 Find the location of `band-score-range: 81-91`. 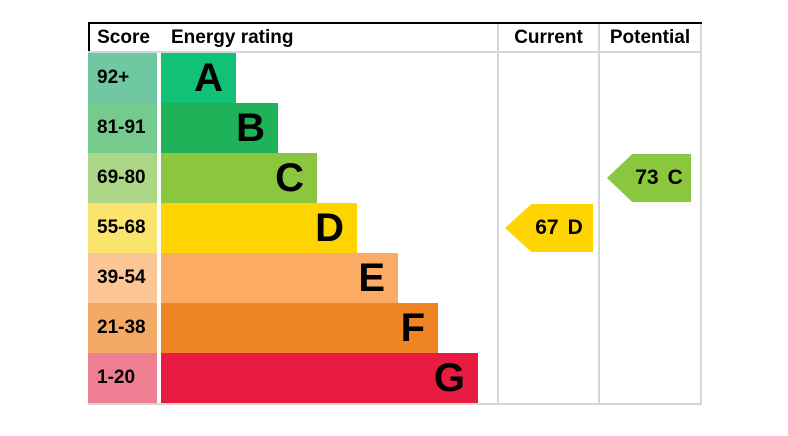

band-score-range: 81-91 is located at coordinates (122, 128).